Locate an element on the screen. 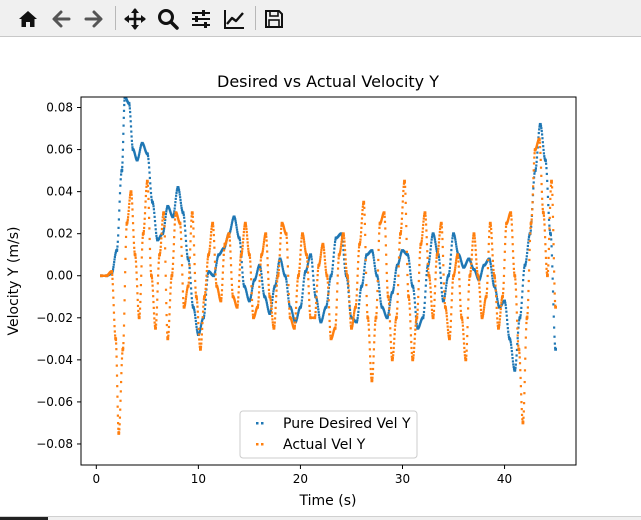 This screenshot has height=520, width=641. pan-button is located at coordinates (135, 19).